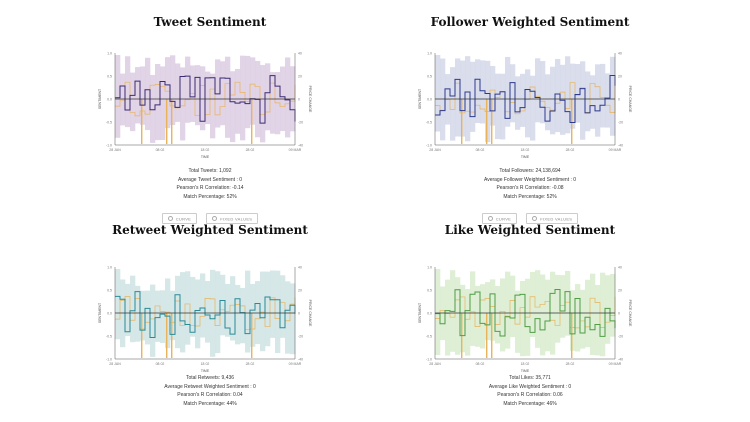 The image size is (750, 422). Describe the element at coordinates (420, 312) in the screenshot. I see `y-left-axis-title: SENTIMENT` at that location.